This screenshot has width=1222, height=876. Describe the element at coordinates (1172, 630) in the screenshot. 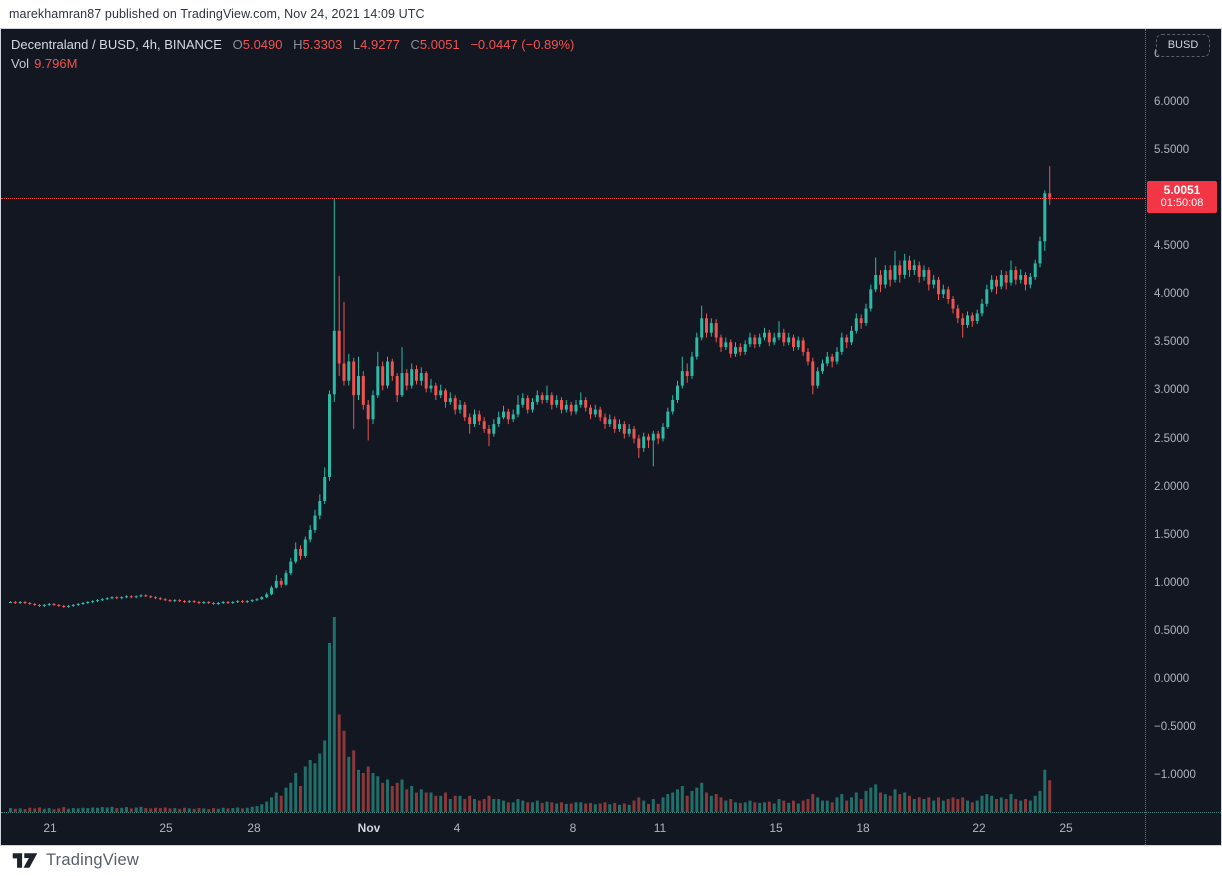

I see `price-tick-label: 0.5000` at that location.